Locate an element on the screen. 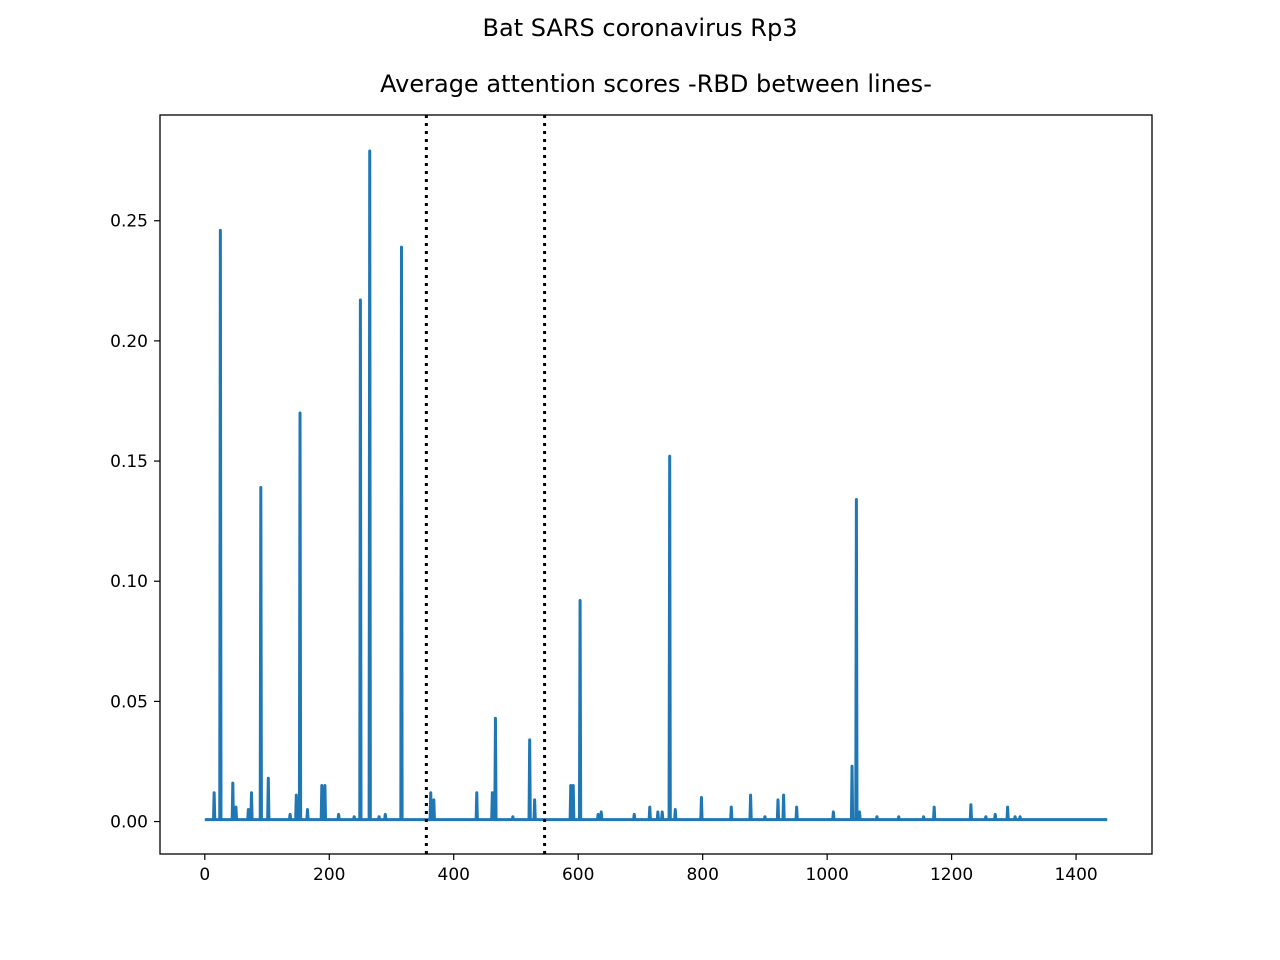 This screenshot has width=1280, height=960. y-tick-label: 0.25 is located at coordinates (129, 222).